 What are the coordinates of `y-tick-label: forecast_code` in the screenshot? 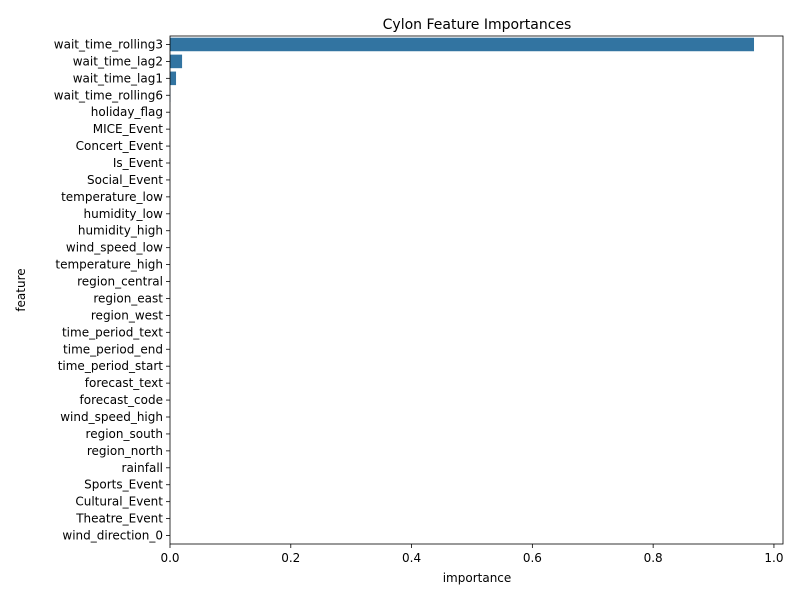 It's located at (121, 400).